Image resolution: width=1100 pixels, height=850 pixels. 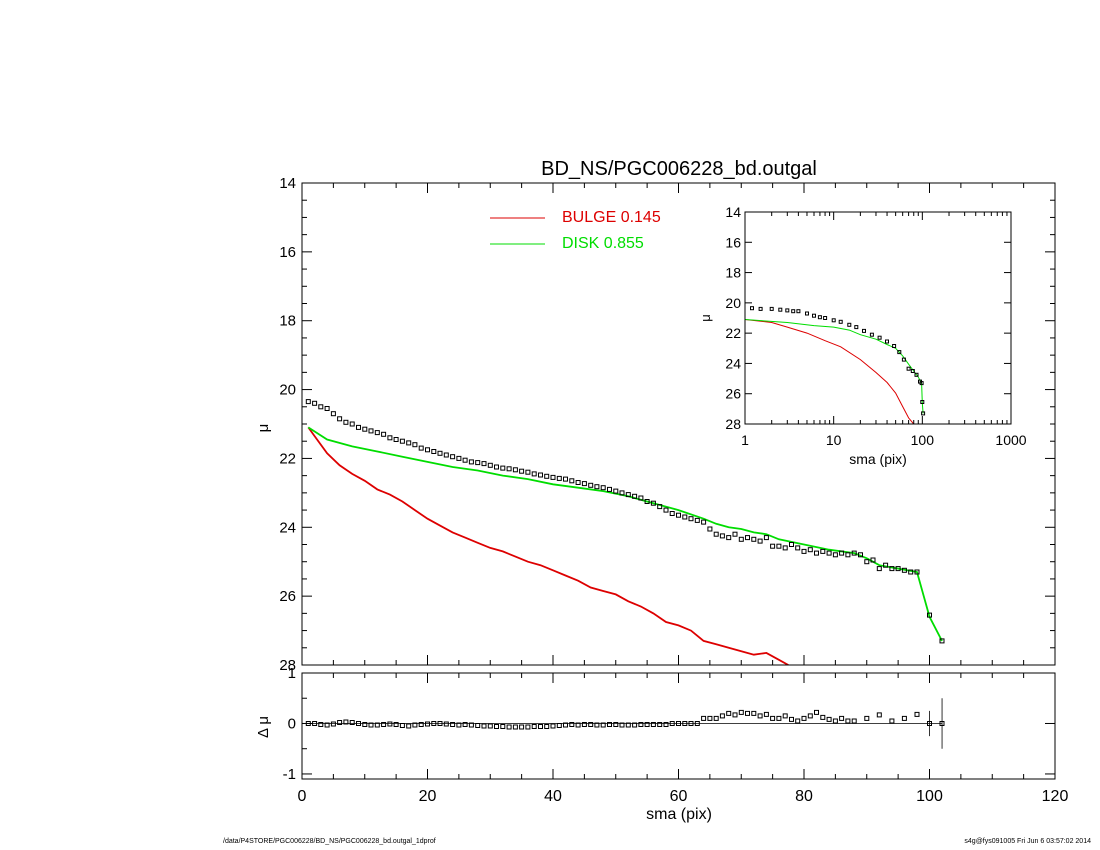 What do you see at coordinates (603, 243) in the screenshot?
I see `legend-disk-label: DISK 0.855` at bounding box center [603, 243].